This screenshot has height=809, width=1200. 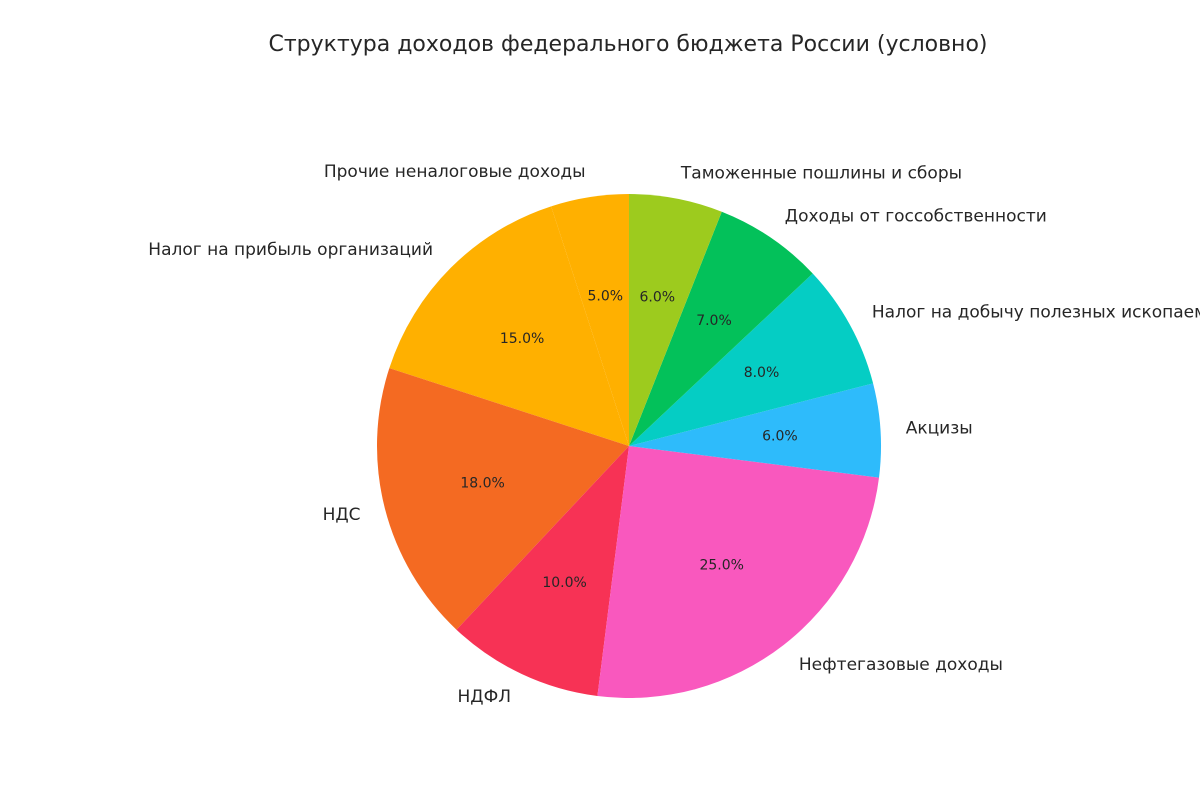 I want to click on slice-label: Нефтегазовые доходы, so click(x=901, y=665).